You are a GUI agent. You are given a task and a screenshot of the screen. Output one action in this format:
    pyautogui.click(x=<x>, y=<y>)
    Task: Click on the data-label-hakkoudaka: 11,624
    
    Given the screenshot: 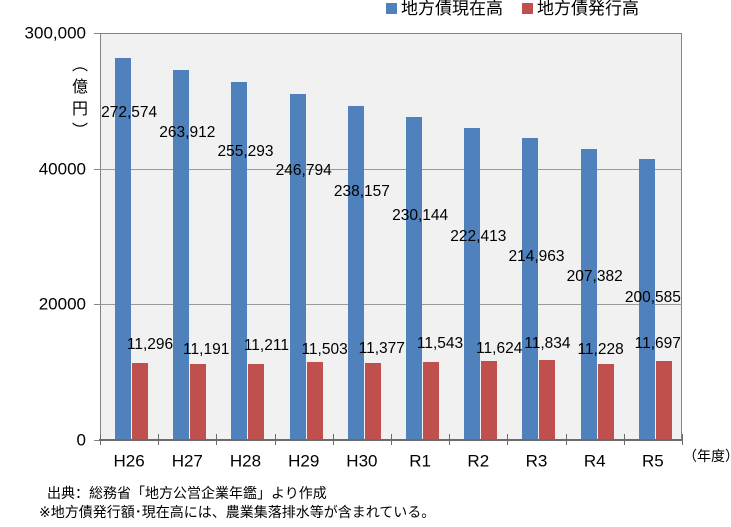 What is the action you would take?
    pyautogui.click(x=499, y=349)
    